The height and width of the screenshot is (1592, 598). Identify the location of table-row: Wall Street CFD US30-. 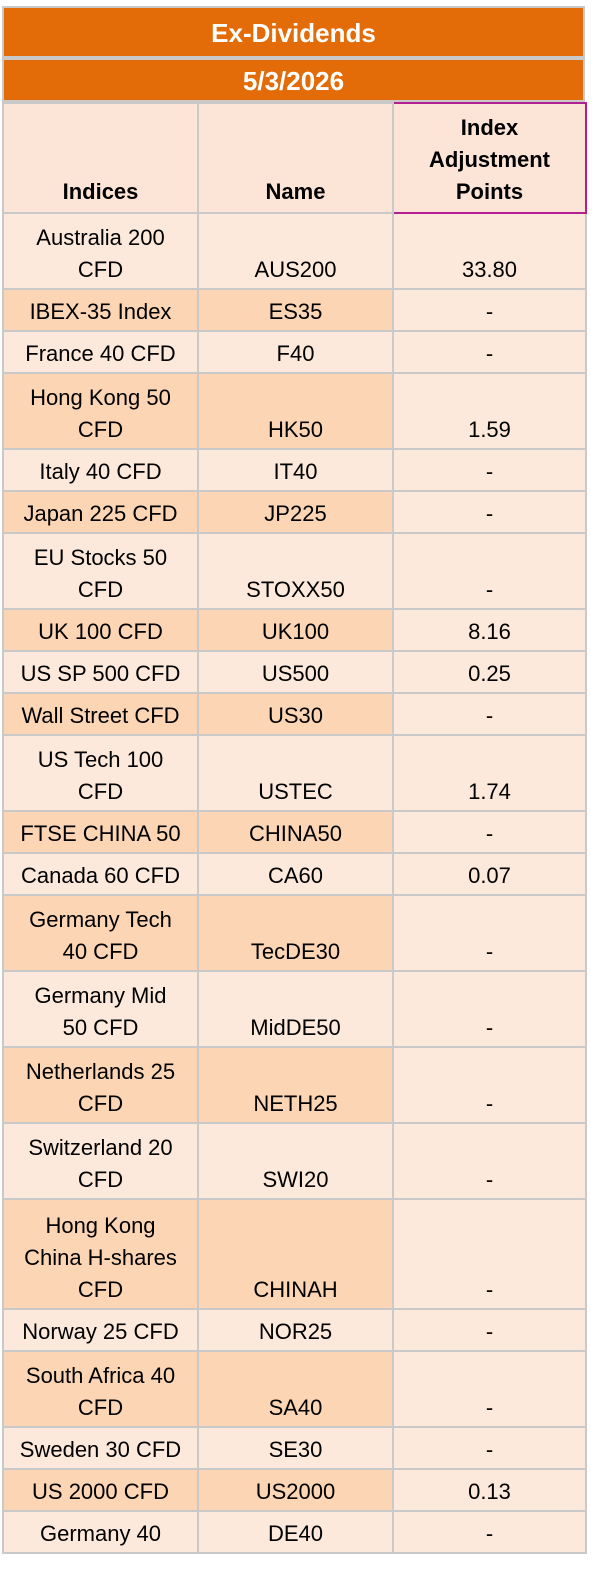
(294, 714).